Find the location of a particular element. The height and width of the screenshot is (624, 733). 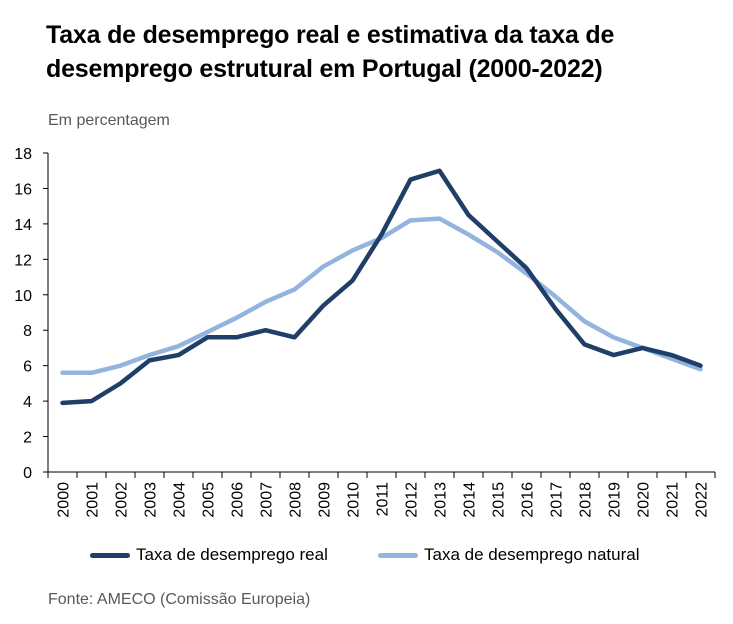

x-tick-label: 2004 is located at coordinates (180, 500).